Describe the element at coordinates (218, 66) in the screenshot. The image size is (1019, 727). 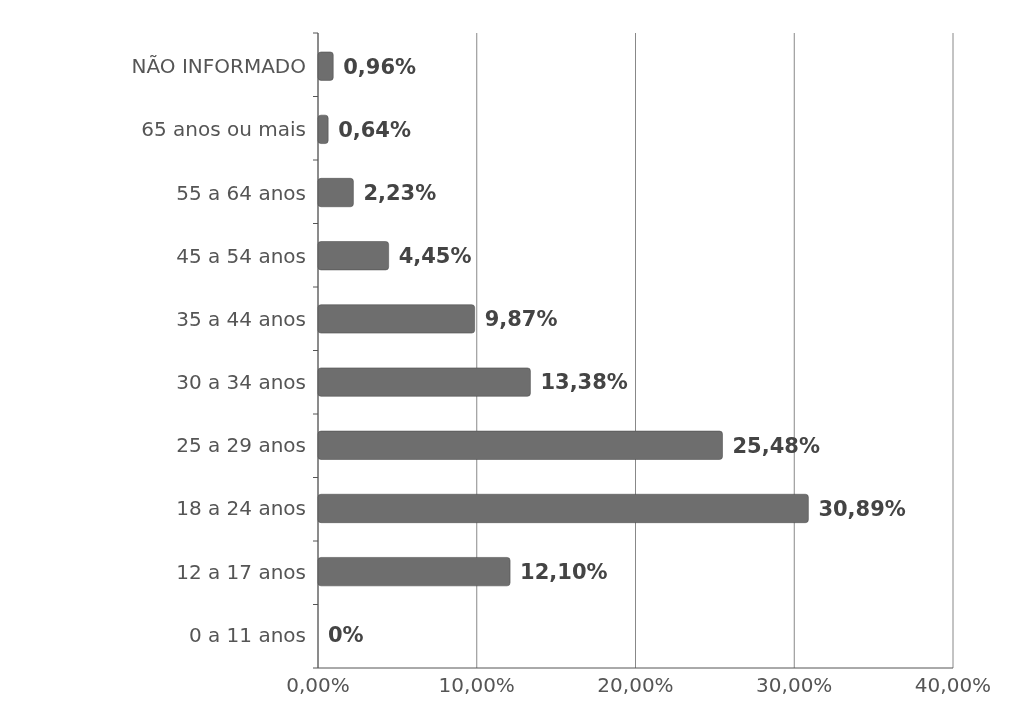
I see `y-tick-label: NÃO INFORMADO` at that location.